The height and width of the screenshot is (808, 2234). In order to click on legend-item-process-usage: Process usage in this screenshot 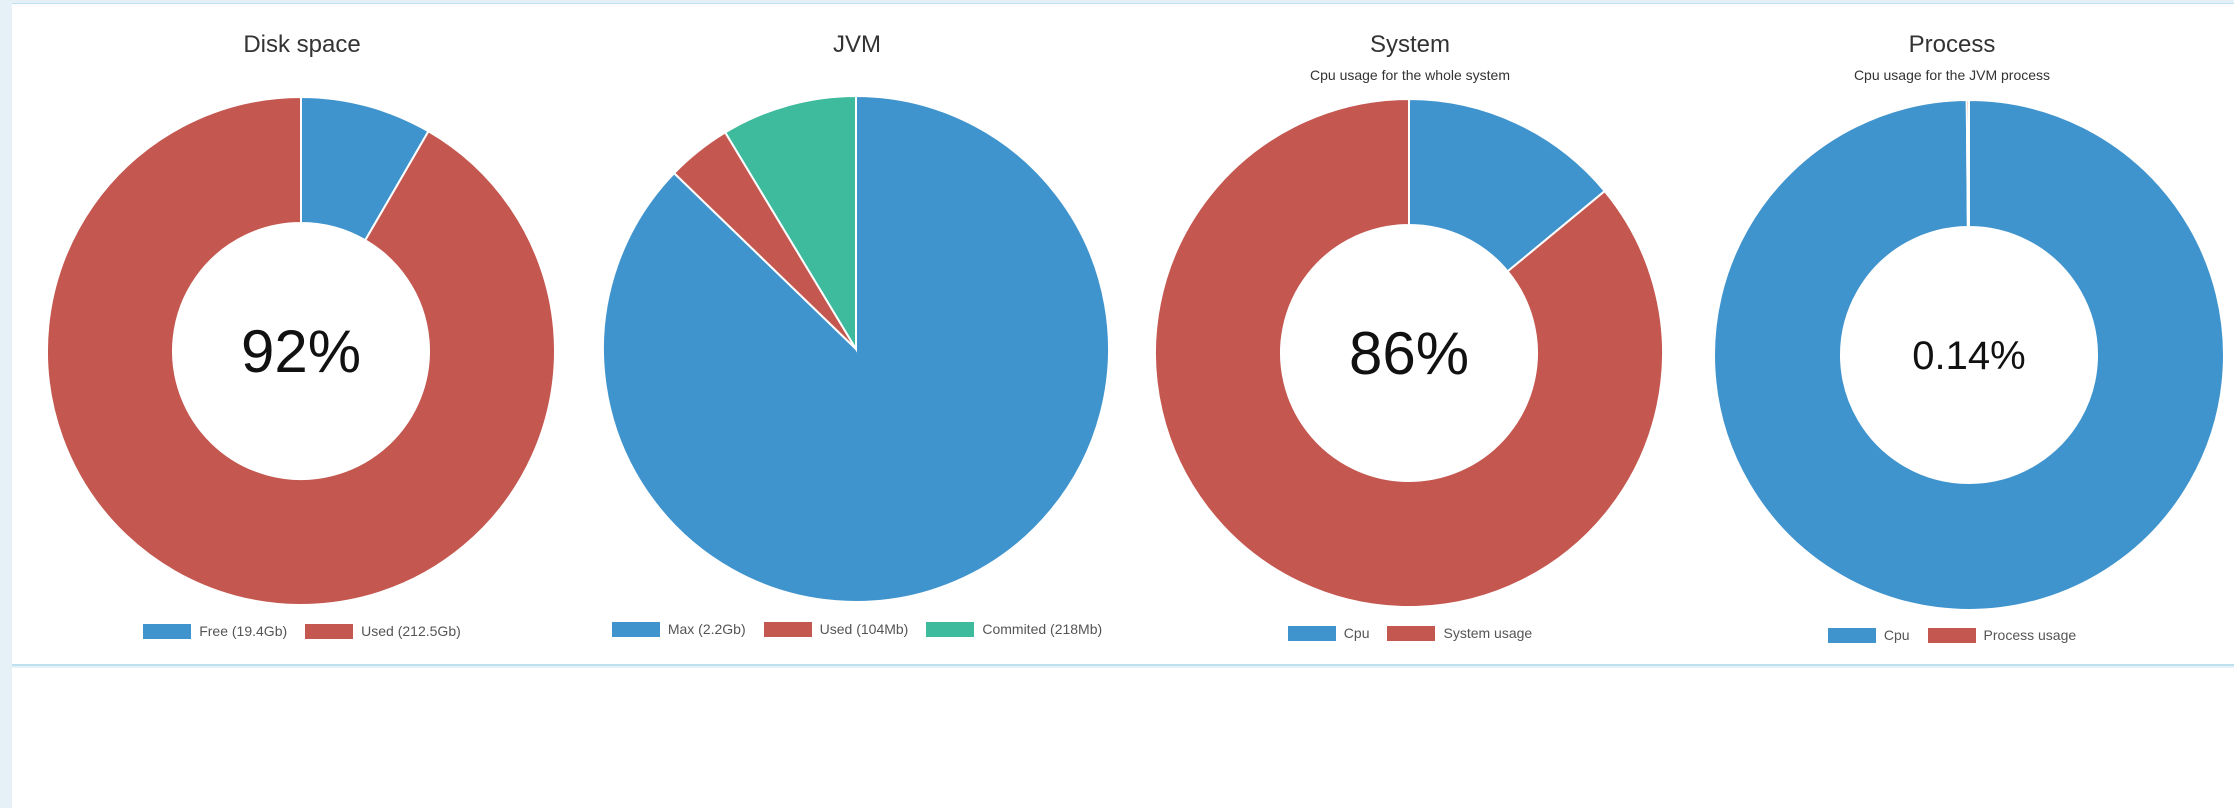, I will do `click(2002, 635)`.